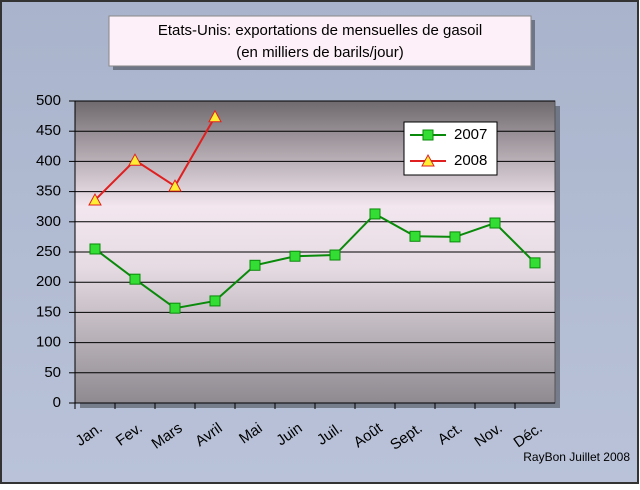 This screenshot has height=490, width=640. I want to click on y-tick-label: 200, so click(48, 281).